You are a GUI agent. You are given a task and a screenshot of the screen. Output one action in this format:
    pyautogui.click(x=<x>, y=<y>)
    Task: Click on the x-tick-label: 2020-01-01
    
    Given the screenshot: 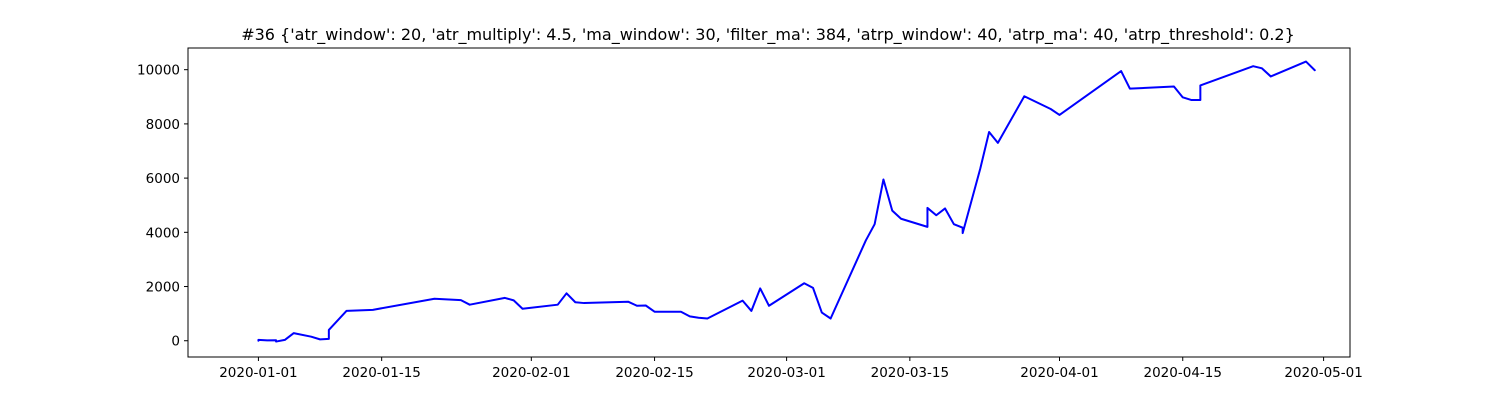 What is the action you would take?
    pyautogui.click(x=258, y=373)
    